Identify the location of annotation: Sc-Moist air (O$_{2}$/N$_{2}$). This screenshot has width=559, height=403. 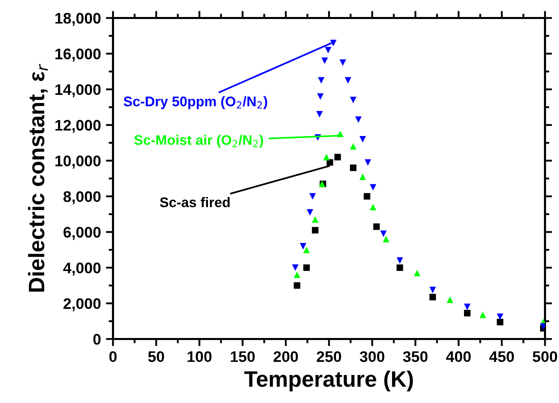
(199, 141).